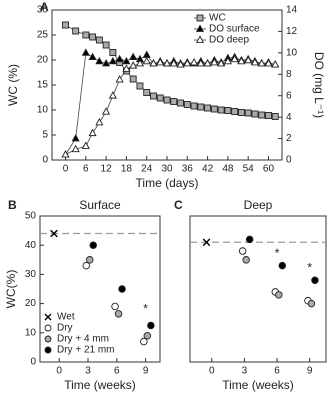  Describe the element at coordinates (228, 169) in the screenshot. I see `x-tick-label: 48` at that location.